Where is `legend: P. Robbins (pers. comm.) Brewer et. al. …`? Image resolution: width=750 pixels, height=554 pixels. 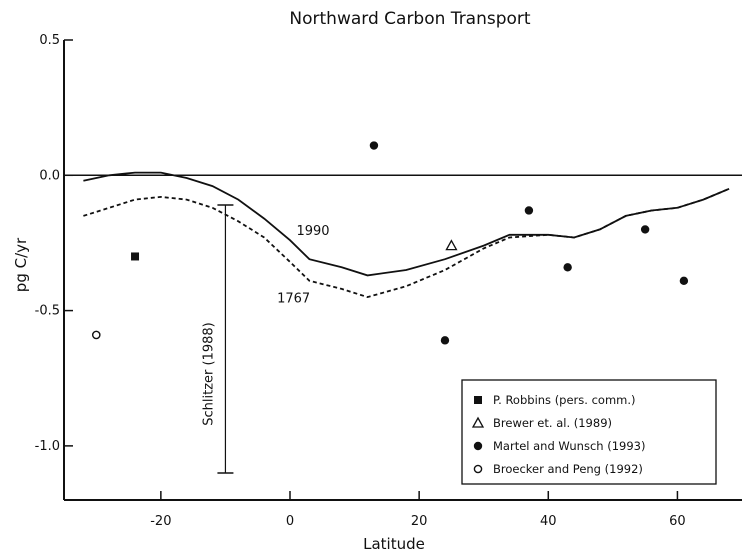
legend: P. Robbins (pers. comm.) Brewer et. al. … is located at coordinates (589, 432).